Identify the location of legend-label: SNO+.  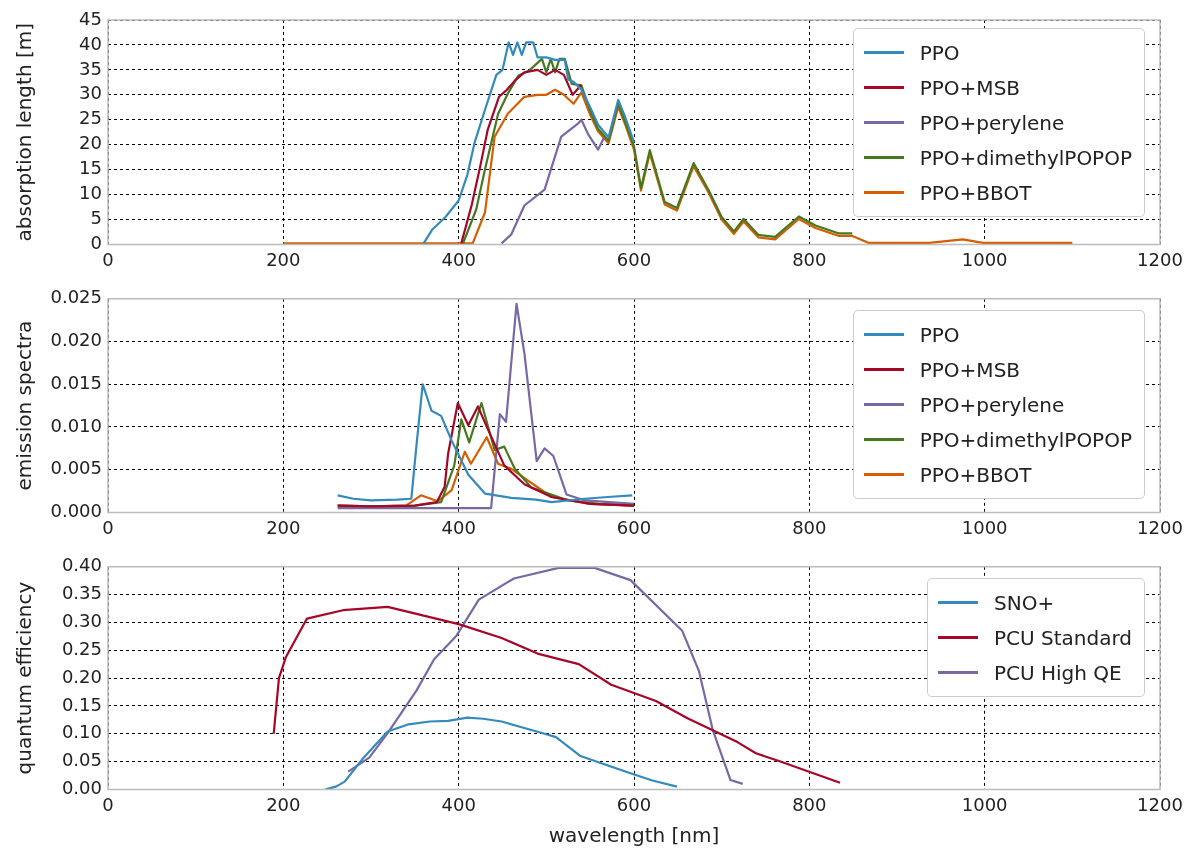
(1024, 602).